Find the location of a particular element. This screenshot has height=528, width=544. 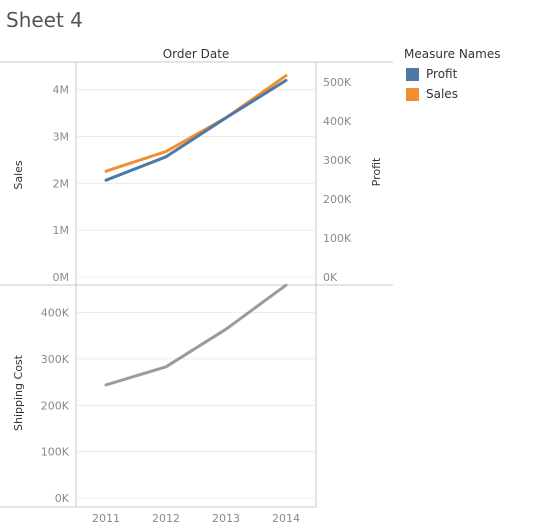

legend-swatch-profit is located at coordinates (412, 74).